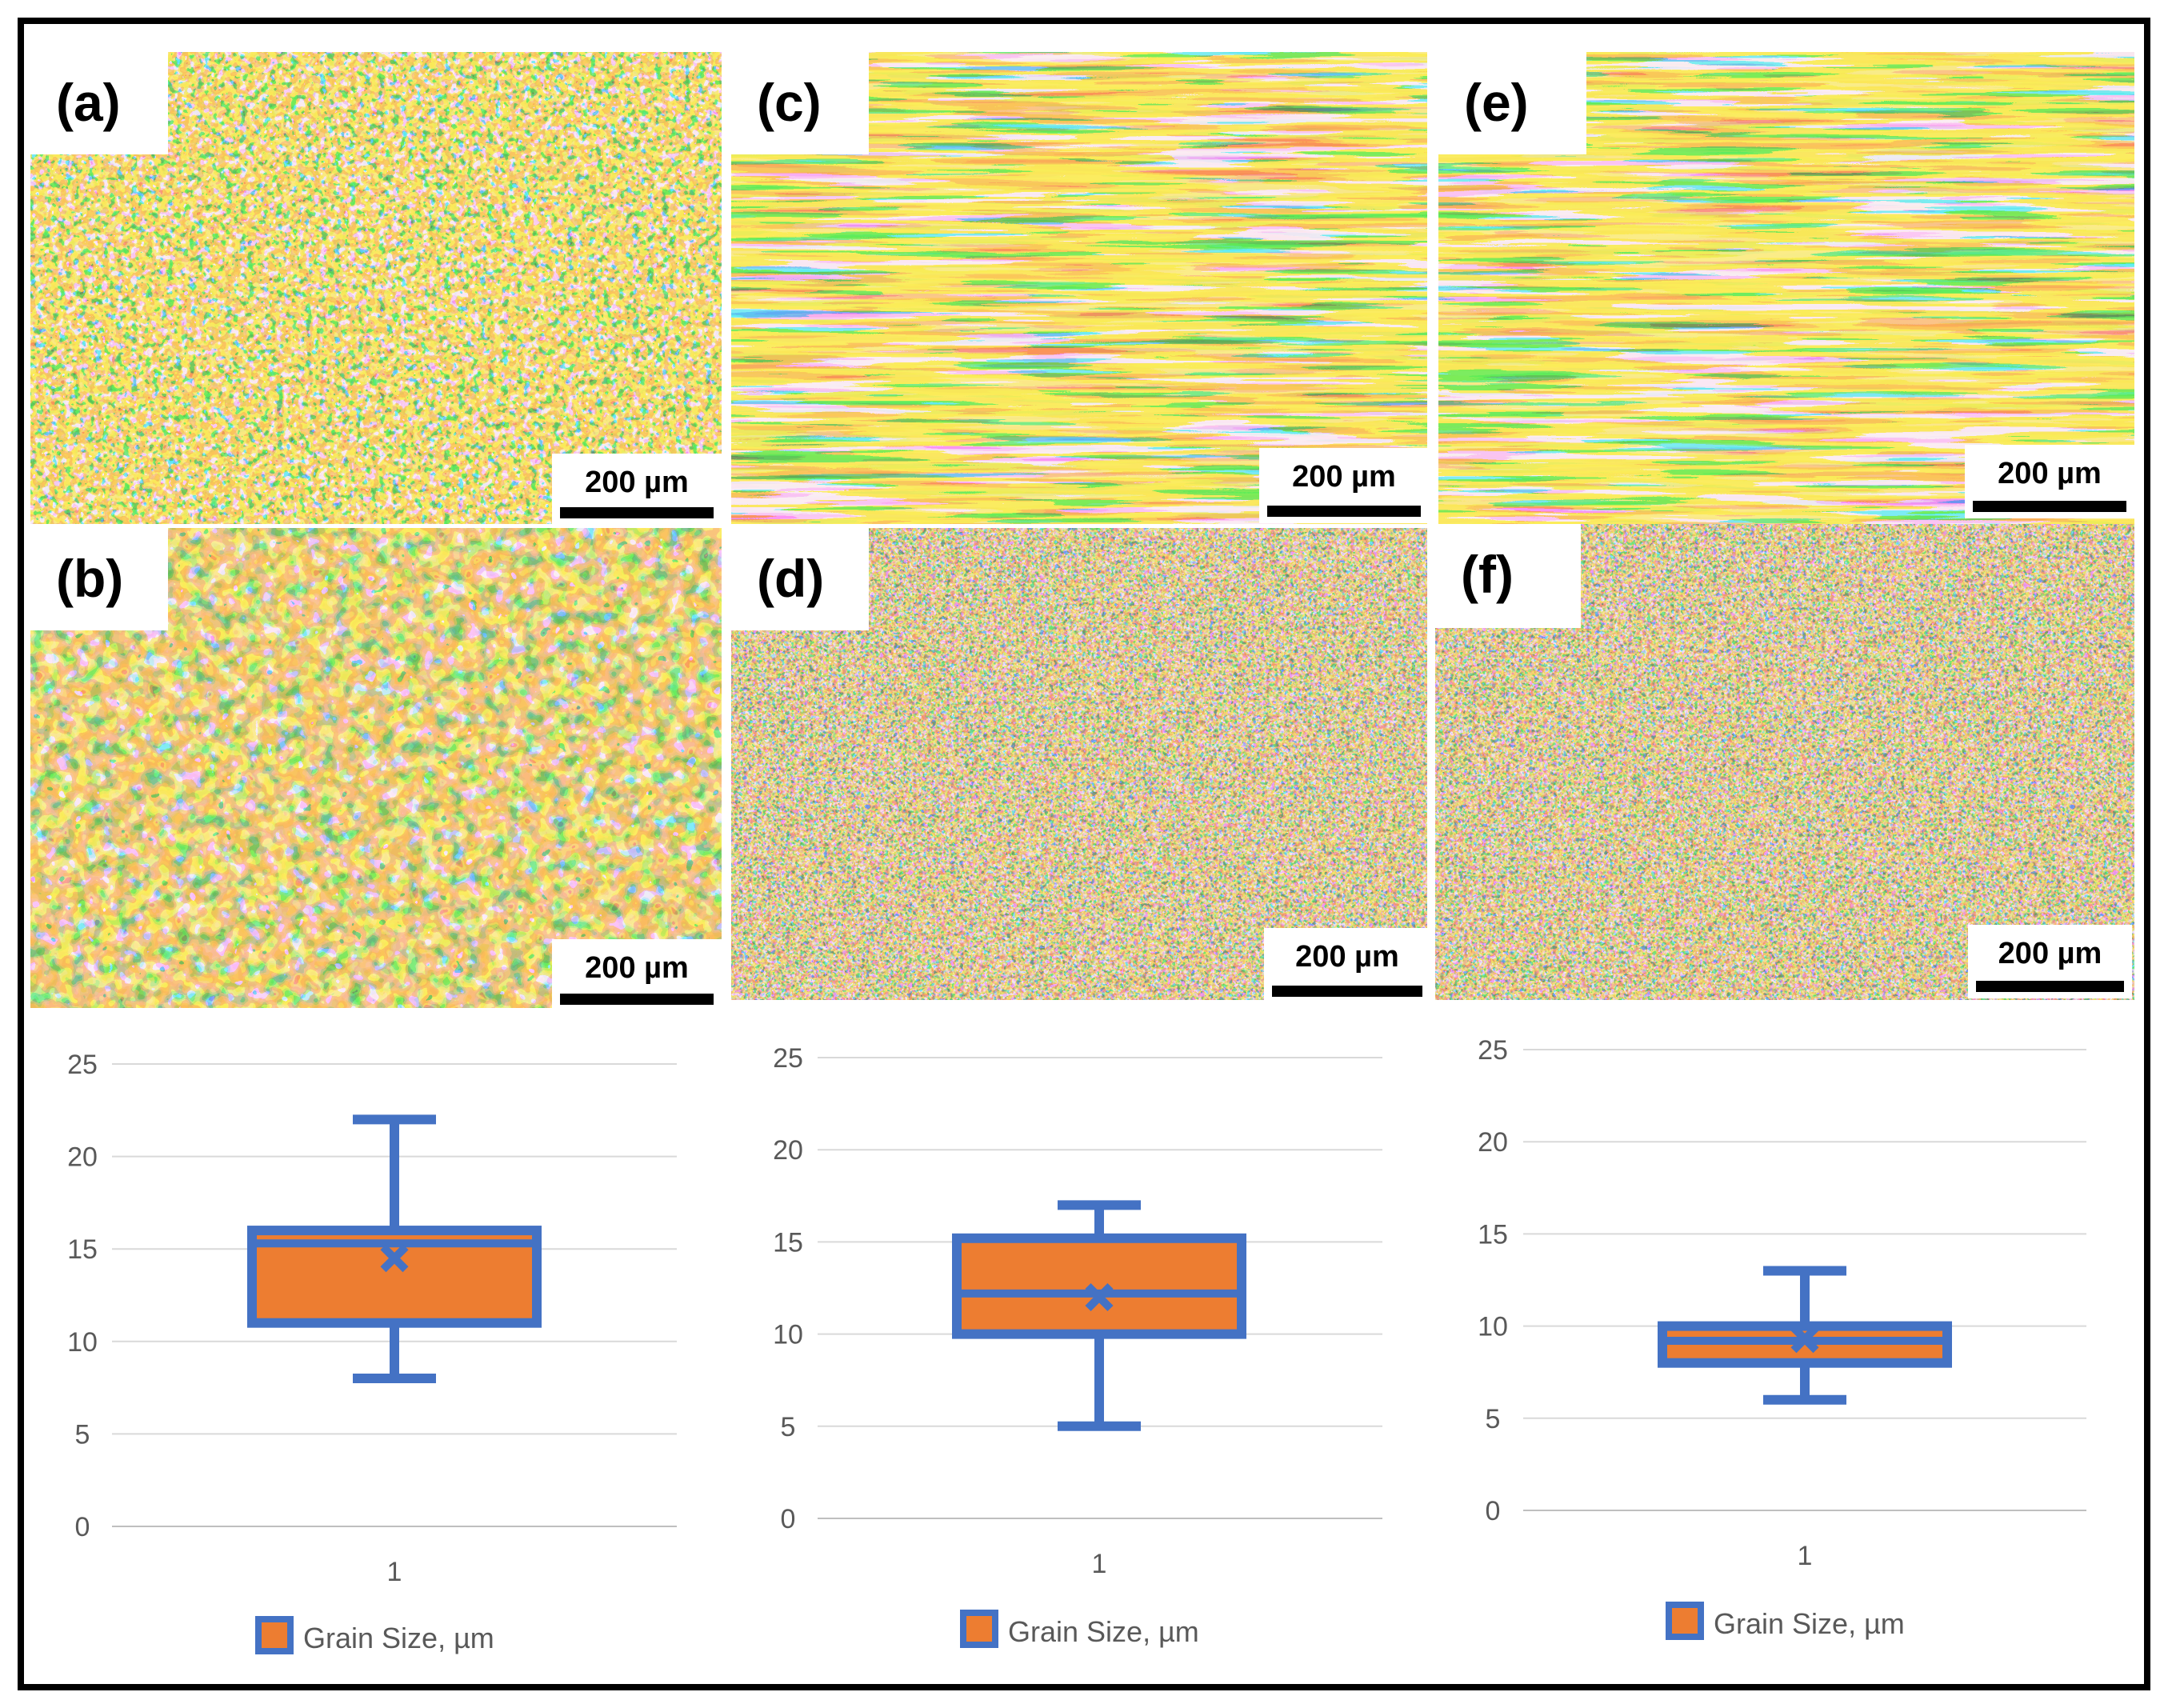 This screenshot has width=2168, height=1708. Describe the element at coordinates (790, 578) in the screenshot. I see `panel-label: (d)` at that location.